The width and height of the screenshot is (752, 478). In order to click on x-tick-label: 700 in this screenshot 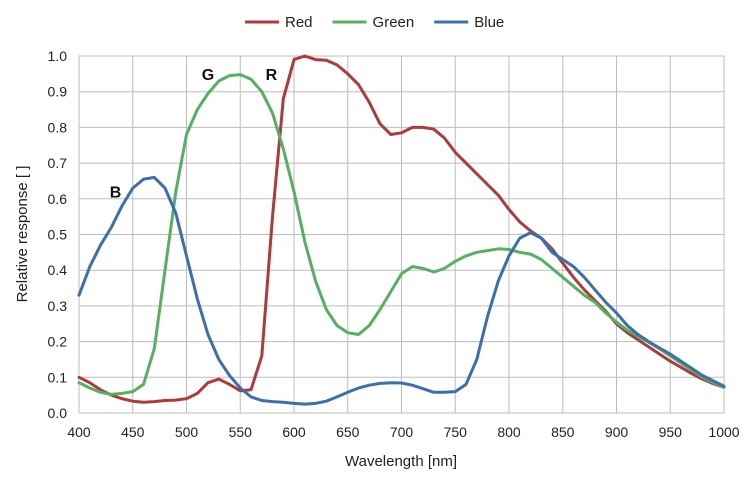, I will do `click(402, 432)`.